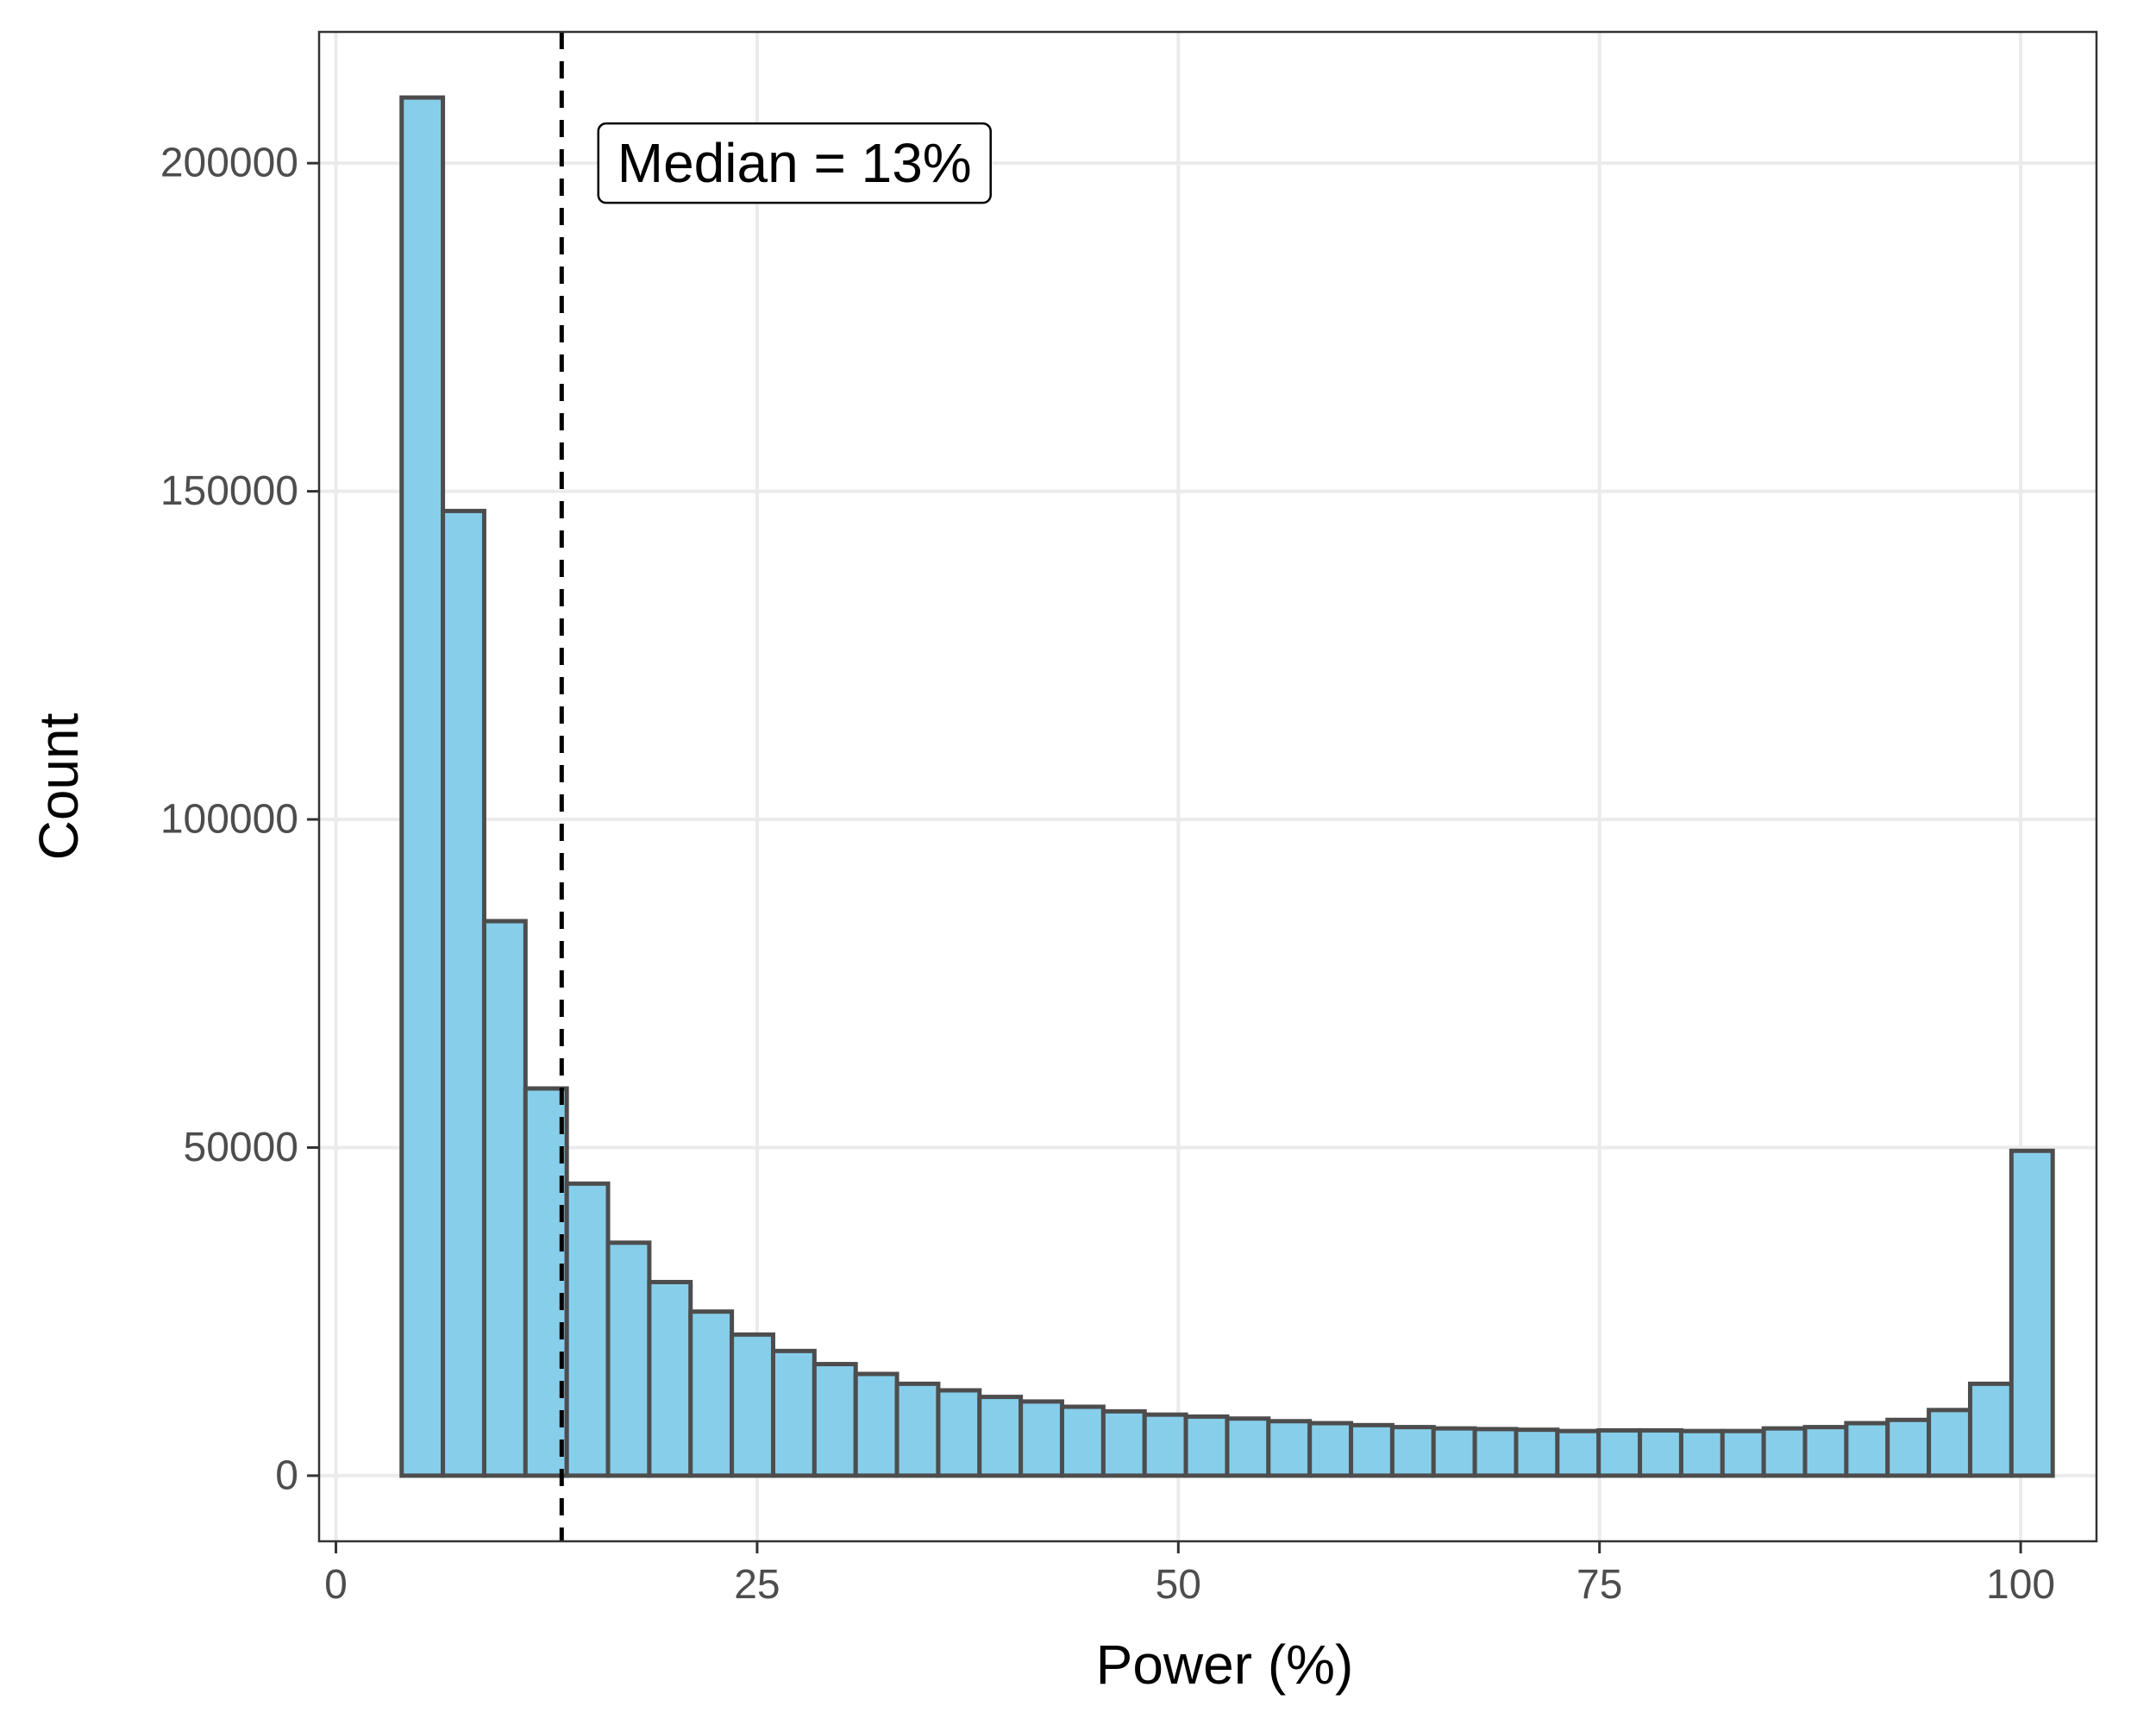 The width and height of the screenshot is (2156, 1725). I want to click on y-tick-label-1: 50000, so click(241, 1148).